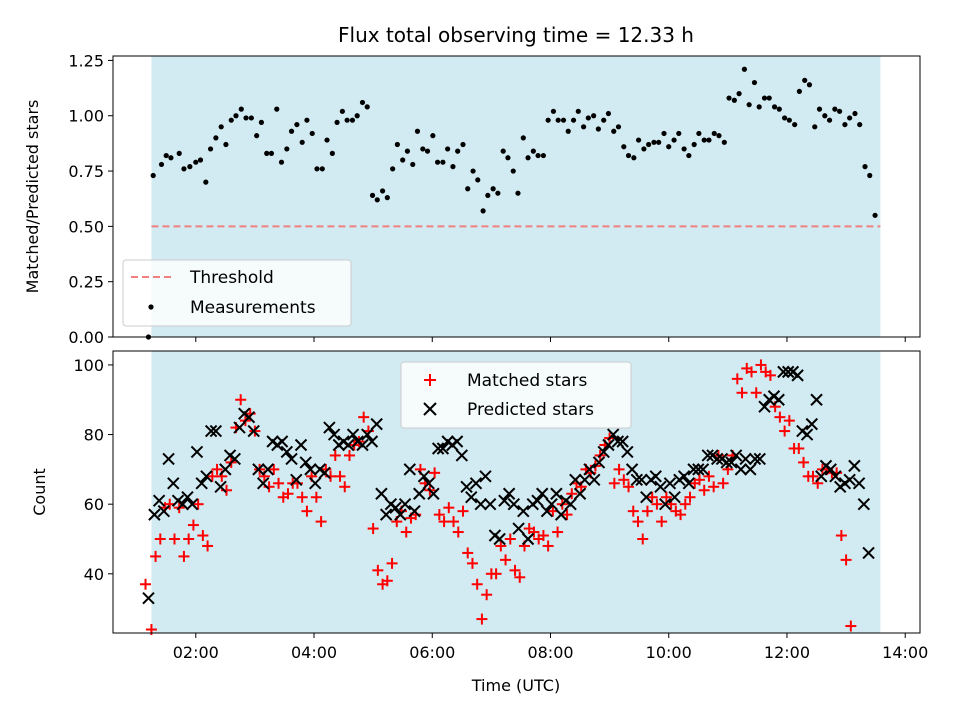 This screenshot has width=960, height=720. What do you see at coordinates (237, 293) in the screenshot?
I see `top-legend-box` at bounding box center [237, 293].